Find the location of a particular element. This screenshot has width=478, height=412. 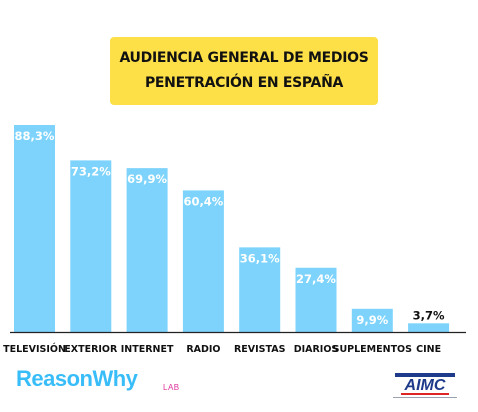

x-tick-label: SUPLEMENTOS is located at coordinates (373, 349).